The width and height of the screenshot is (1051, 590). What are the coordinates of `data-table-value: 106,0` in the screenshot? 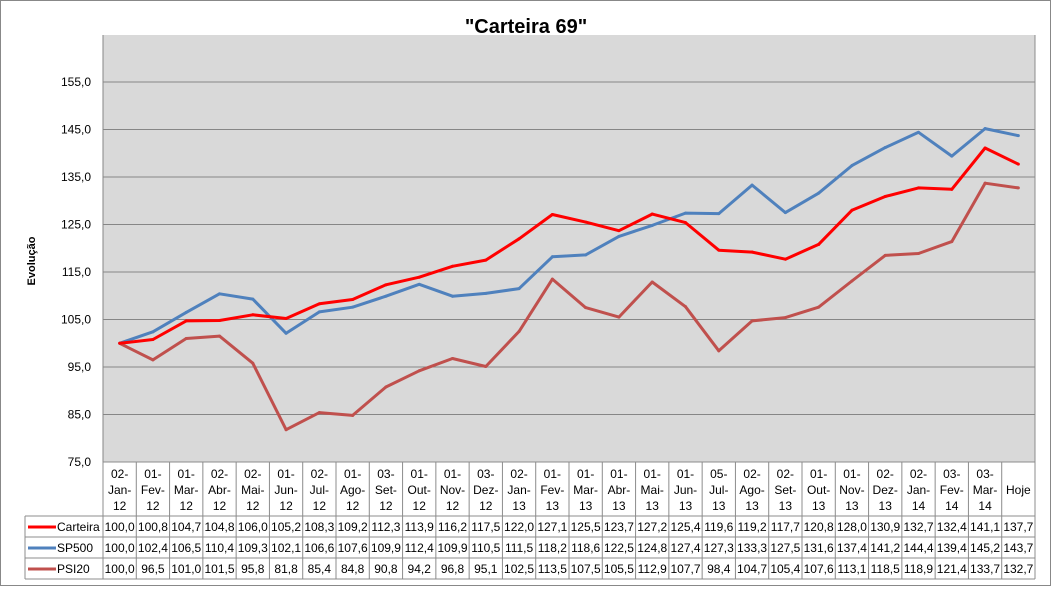 It's located at (253, 527).